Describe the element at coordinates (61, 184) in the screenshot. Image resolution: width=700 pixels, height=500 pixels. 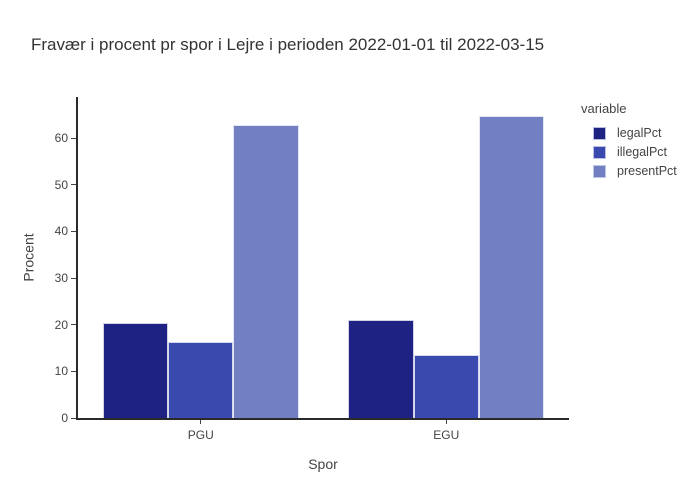
I see `y-tick-label-50: 50` at that location.